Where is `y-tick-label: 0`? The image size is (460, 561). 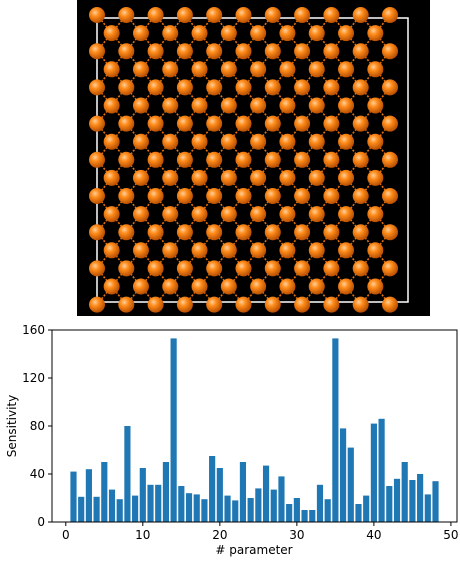 y-tick-label: 0 is located at coordinates (41, 522).